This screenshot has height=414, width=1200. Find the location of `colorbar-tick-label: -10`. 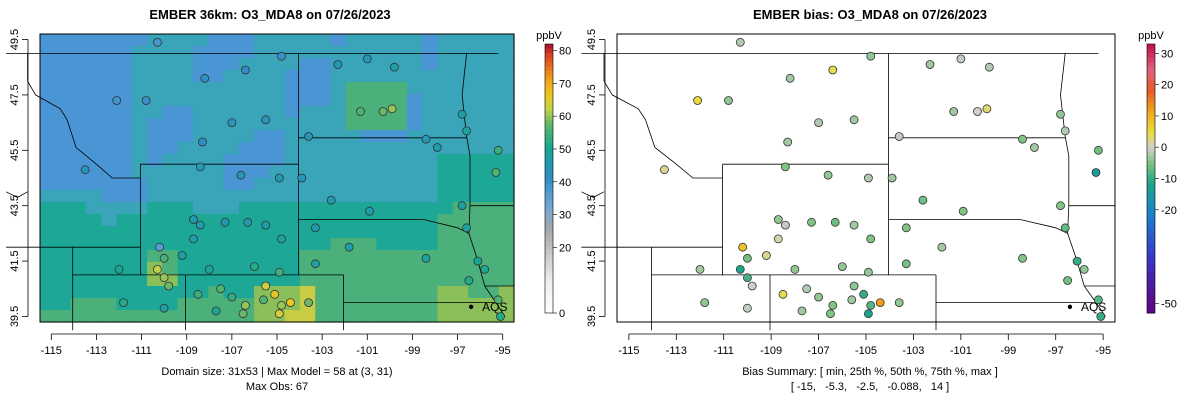

colorbar-tick-label: -10 is located at coordinates (1169, 180).